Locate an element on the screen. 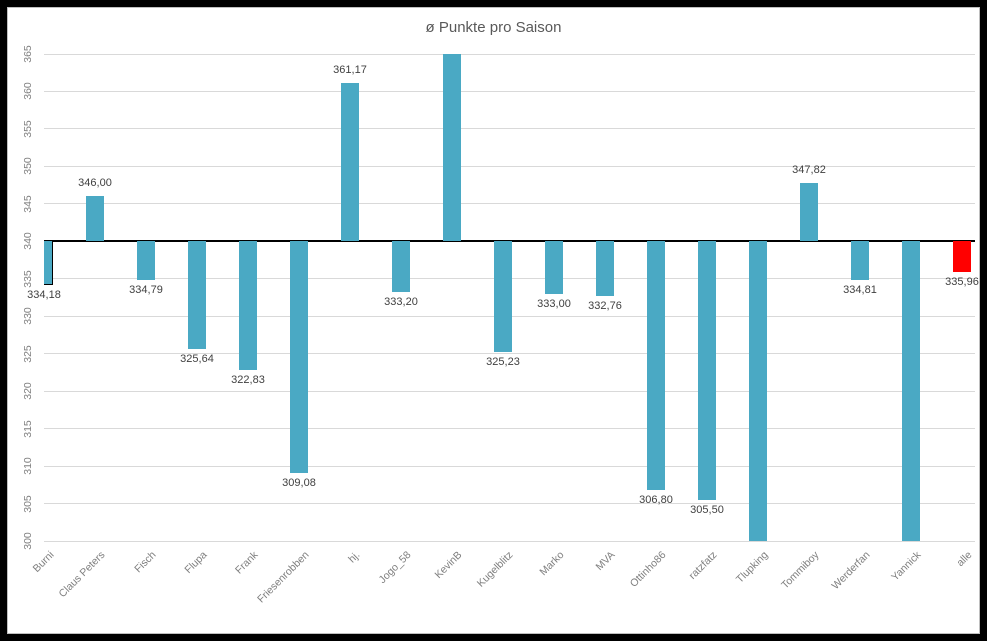 Image resolution: width=987 pixels, height=641 pixels. y-axis-tick-label: 340 is located at coordinates (28, 241).